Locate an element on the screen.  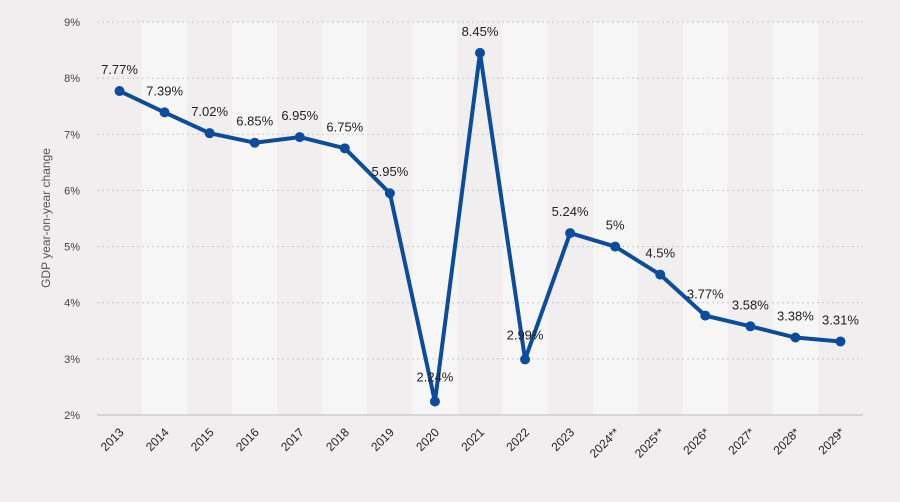
data-label: 2.24% is located at coordinates (435, 377).